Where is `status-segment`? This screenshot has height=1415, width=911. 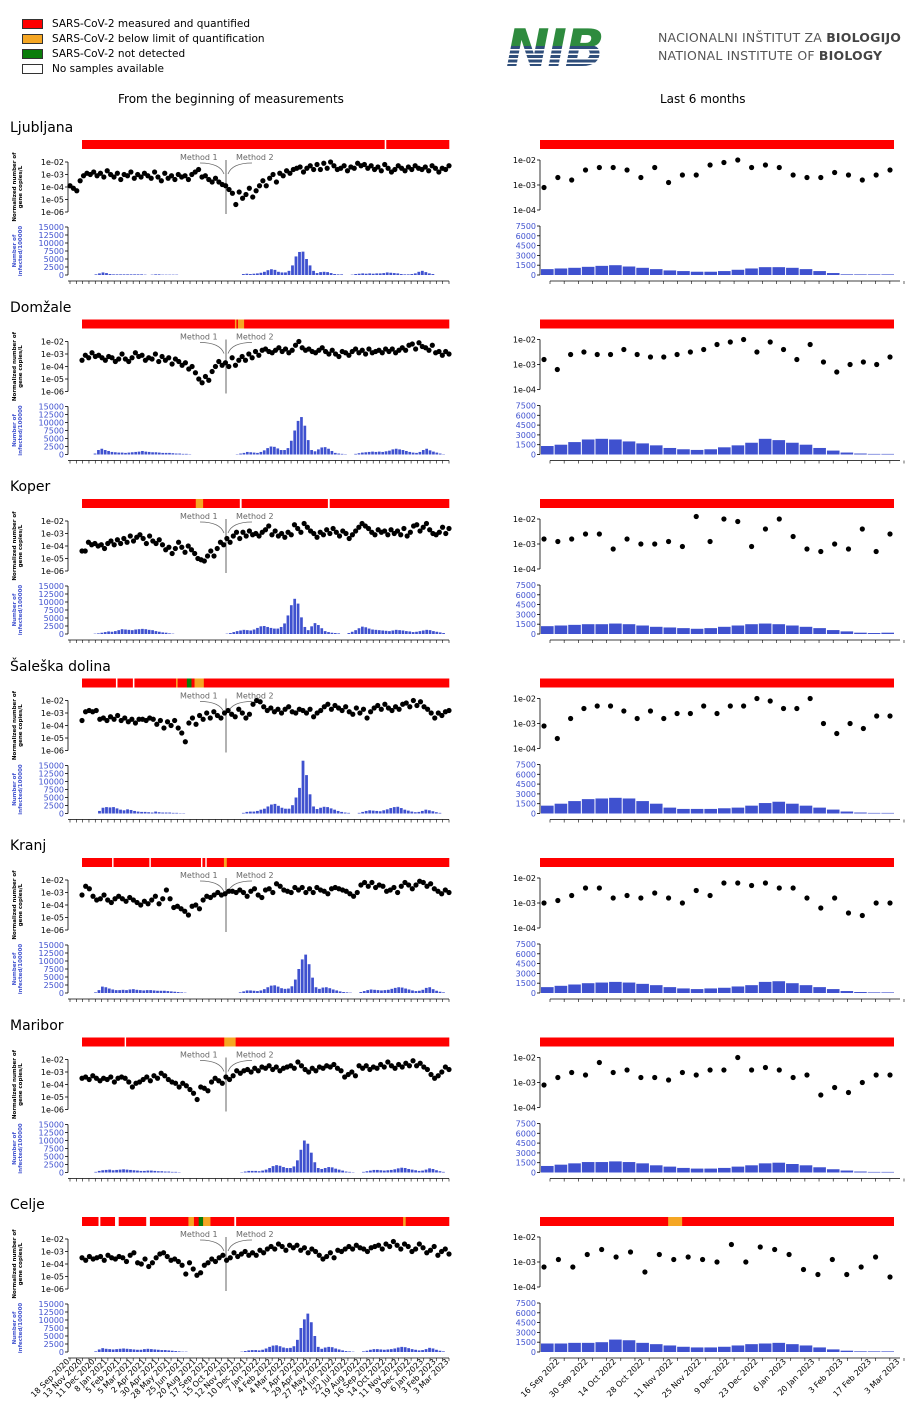
status-segment is located at coordinates (182, 683).